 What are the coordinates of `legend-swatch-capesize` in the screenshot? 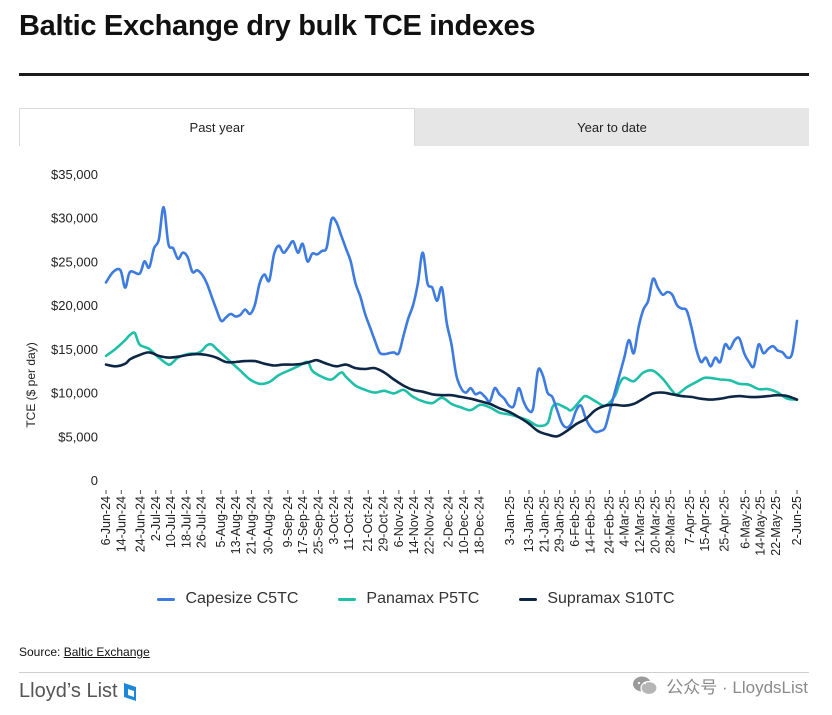 It's located at (166, 599).